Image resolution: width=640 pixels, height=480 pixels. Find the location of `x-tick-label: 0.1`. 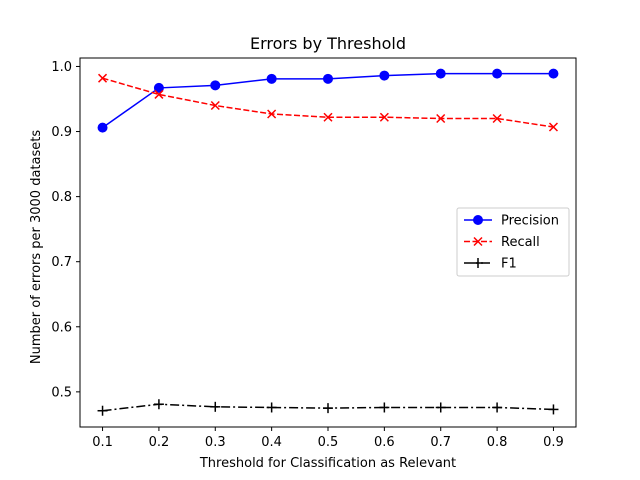

x-tick-label: 0.1 is located at coordinates (102, 442).